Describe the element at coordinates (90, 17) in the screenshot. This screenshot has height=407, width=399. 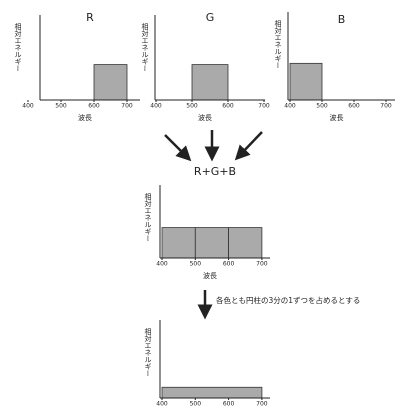
I see `panel-title: R` at that location.